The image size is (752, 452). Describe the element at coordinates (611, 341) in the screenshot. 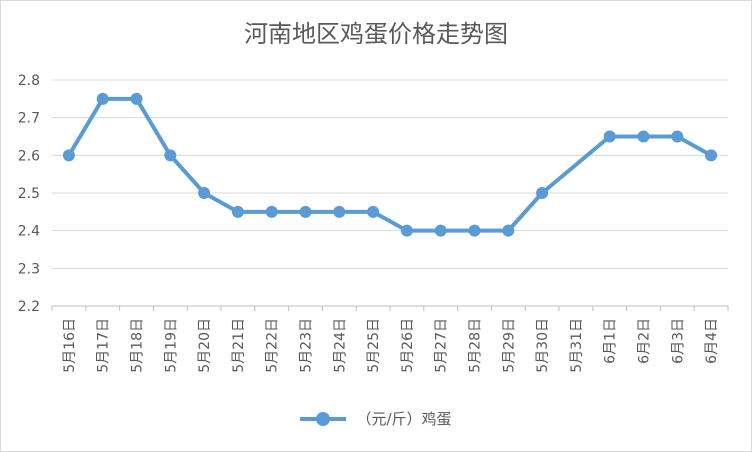

I see `x-tick-label: 6月1日` at that location.